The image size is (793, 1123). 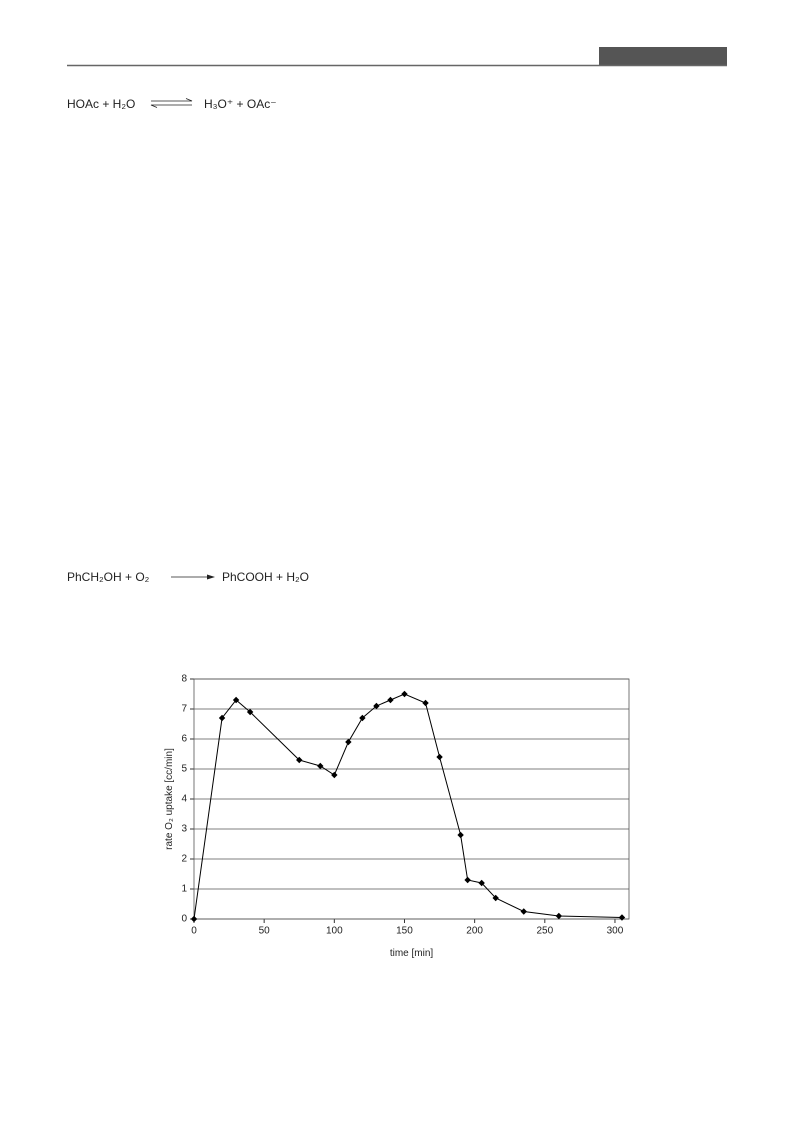 What do you see at coordinates (171, 103) in the screenshot?
I see `equilibrium-arrows` at bounding box center [171, 103].